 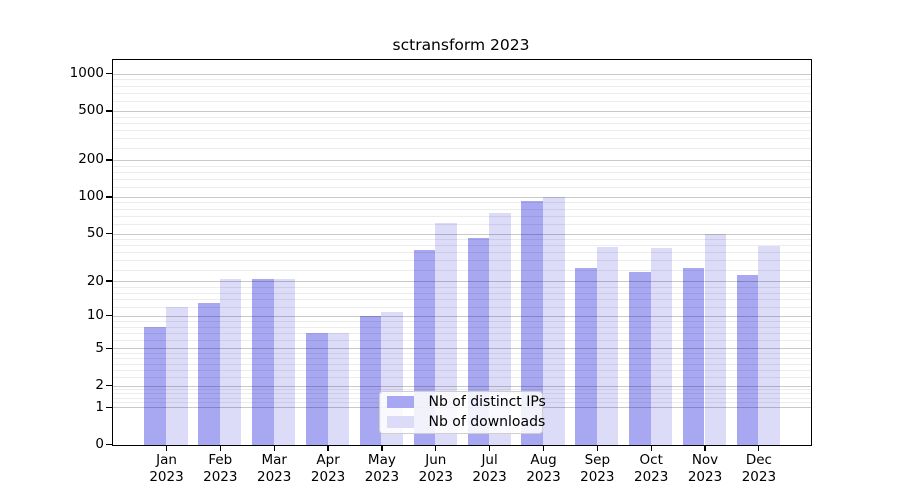 I want to click on bar-jan-distinct-ips, so click(x=155, y=386).